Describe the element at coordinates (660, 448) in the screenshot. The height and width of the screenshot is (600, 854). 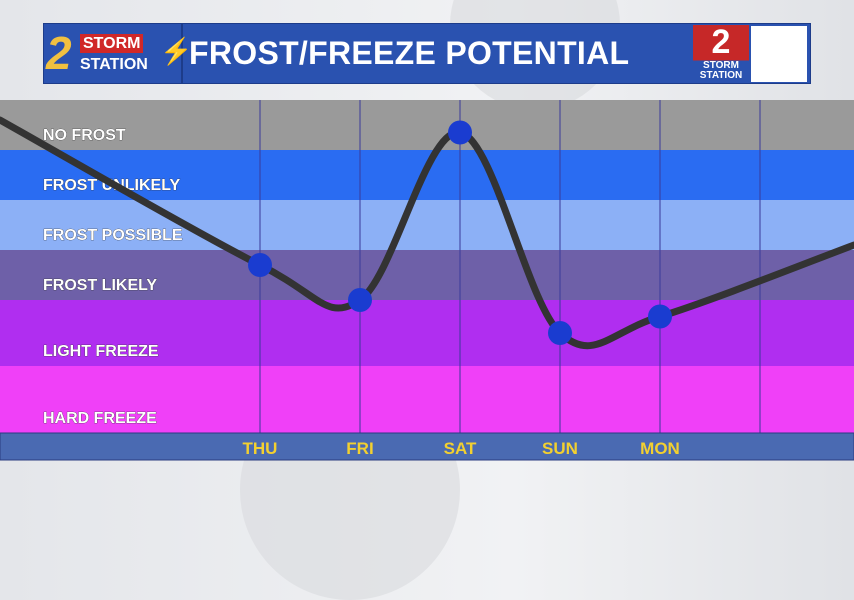
I see `day-label: MON` at that location.